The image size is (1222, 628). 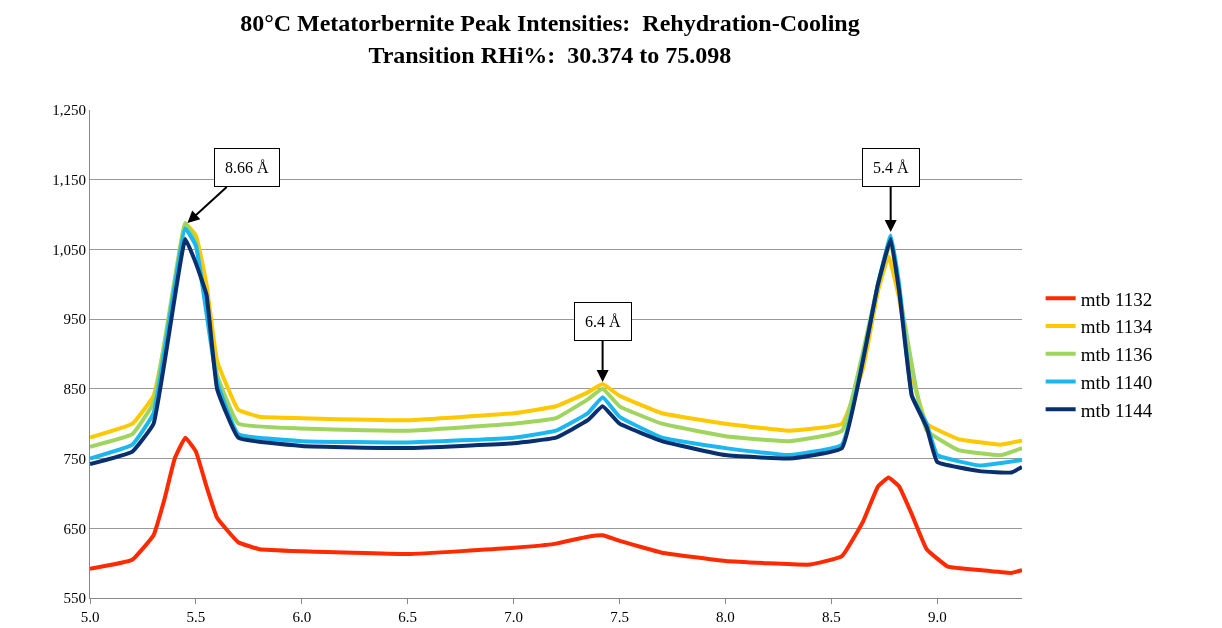 I want to click on x-tick-label: 9.0, so click(x=937, y=617).